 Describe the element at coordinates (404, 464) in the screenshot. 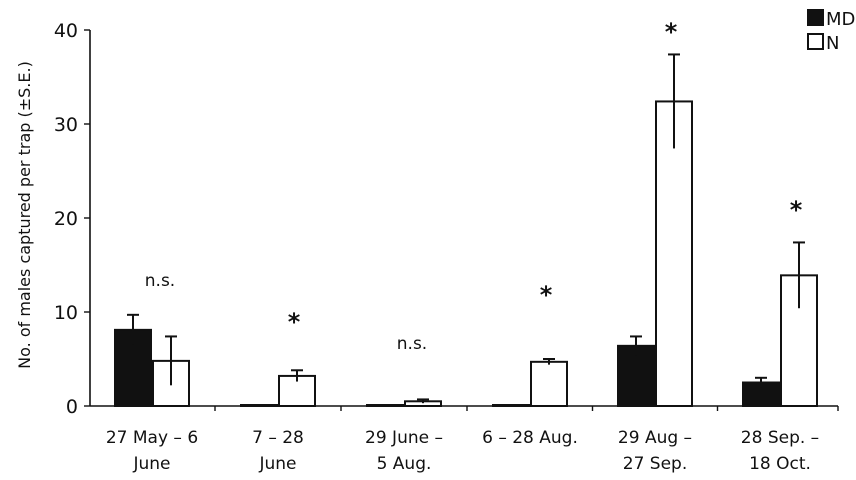

I see `x-category-label: 5 Aug.` at that location.